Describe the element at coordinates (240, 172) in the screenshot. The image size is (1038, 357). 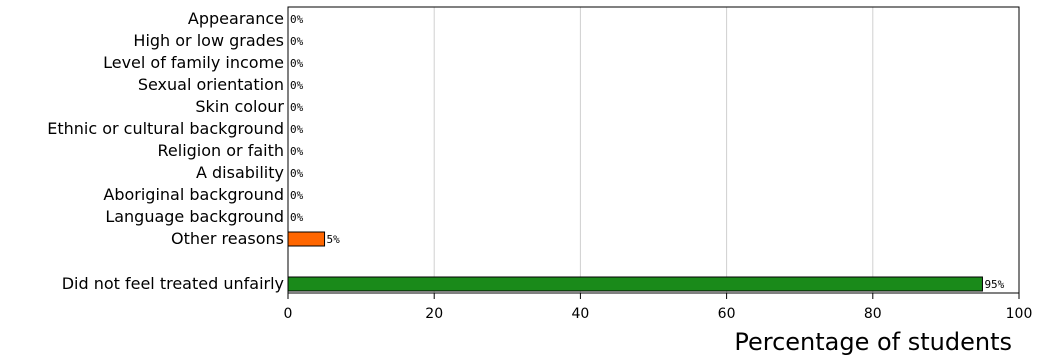
I see `category-label: A disability` at that location.